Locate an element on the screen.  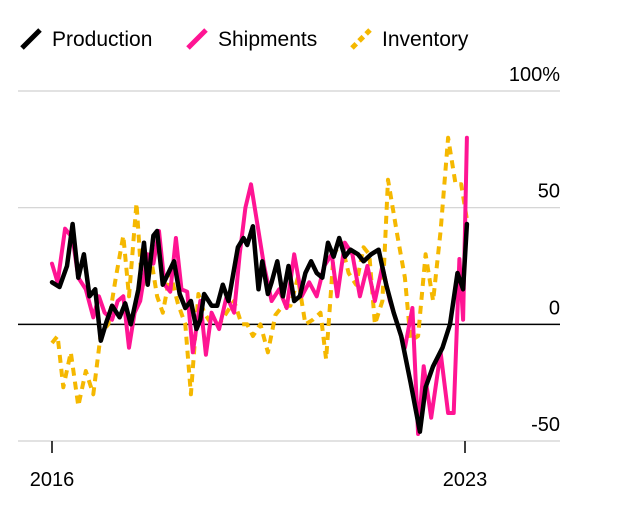
x-tick-label: 2016 is located at coordinates (52, 480).